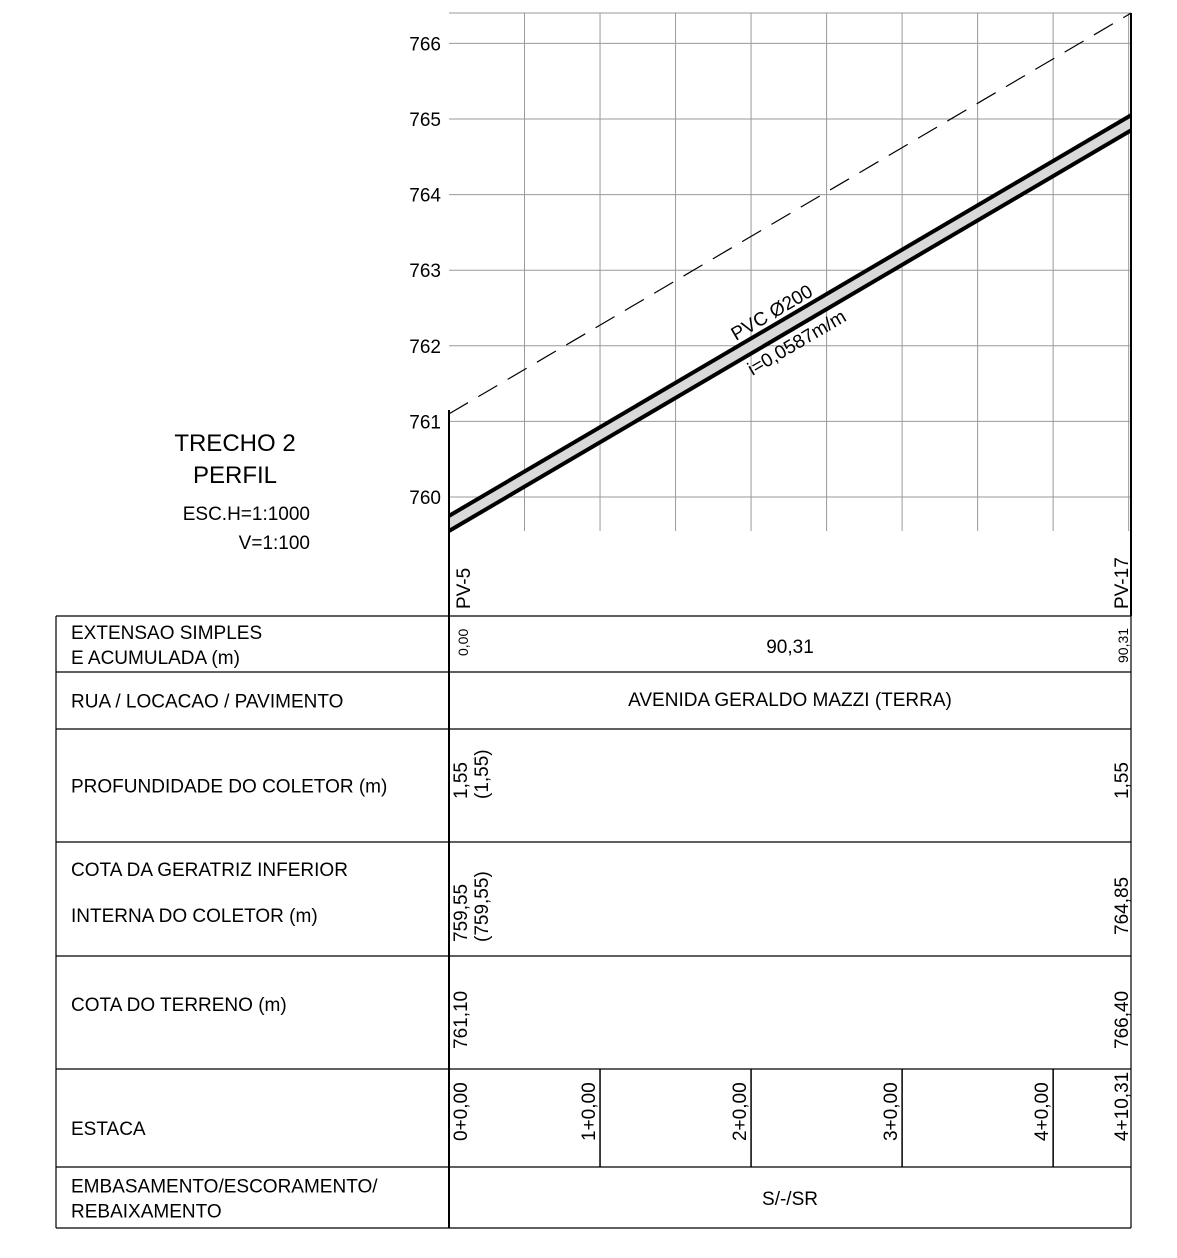 This screenshot has width=1177, height=1258. Describe the element at coordinates (166, 633) in the screenshot. I see `row-label: EXTENSAO SIMPLES` at that location.